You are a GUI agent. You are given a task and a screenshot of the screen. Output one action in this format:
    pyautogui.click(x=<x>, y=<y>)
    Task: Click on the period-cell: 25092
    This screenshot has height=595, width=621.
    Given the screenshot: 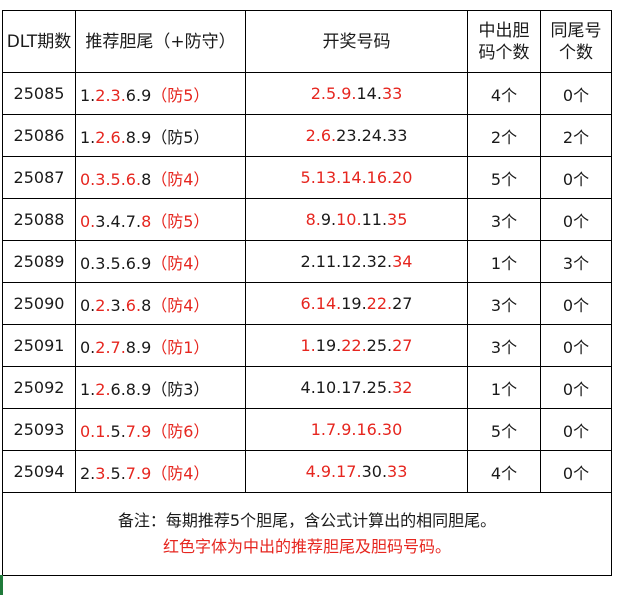 What is the action you would take?
    pyautogui.click(x=39, y=387)
    